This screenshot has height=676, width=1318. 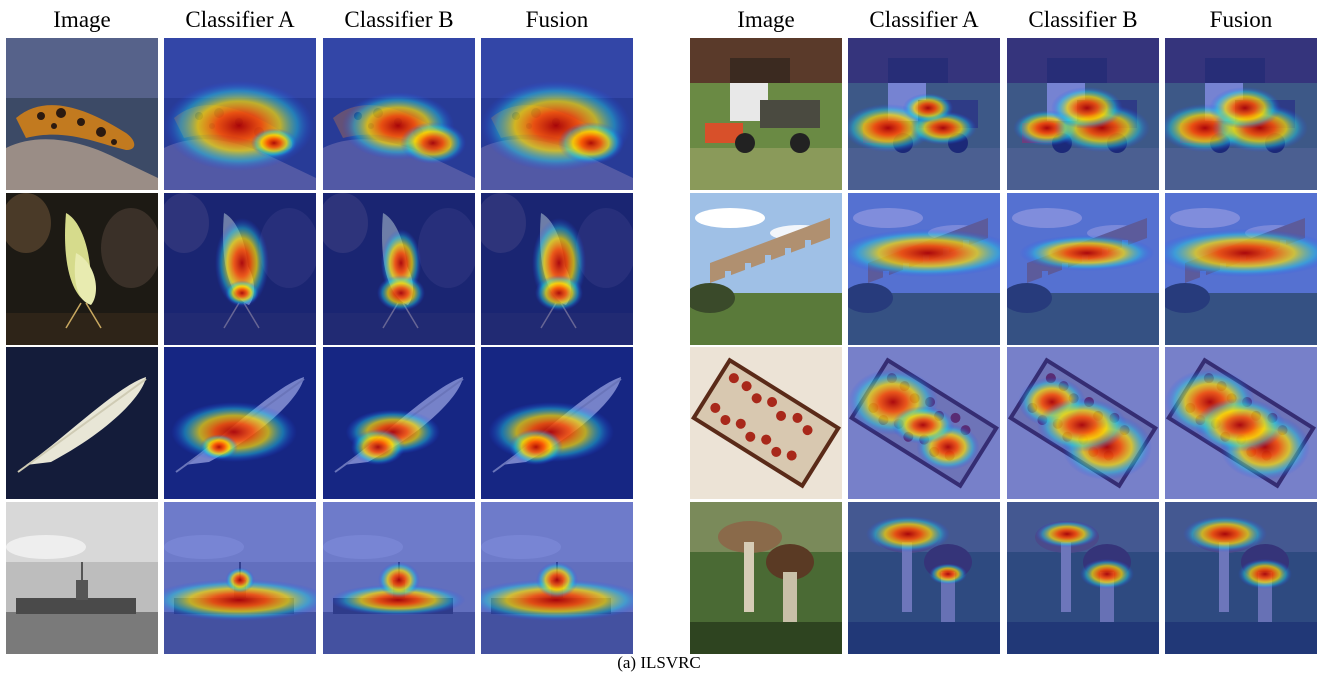 What do you see at coordinates (924, 578) in the screenshot?
I see `right-mushroom-classifier-a-image` at bounding box center [924, 578].